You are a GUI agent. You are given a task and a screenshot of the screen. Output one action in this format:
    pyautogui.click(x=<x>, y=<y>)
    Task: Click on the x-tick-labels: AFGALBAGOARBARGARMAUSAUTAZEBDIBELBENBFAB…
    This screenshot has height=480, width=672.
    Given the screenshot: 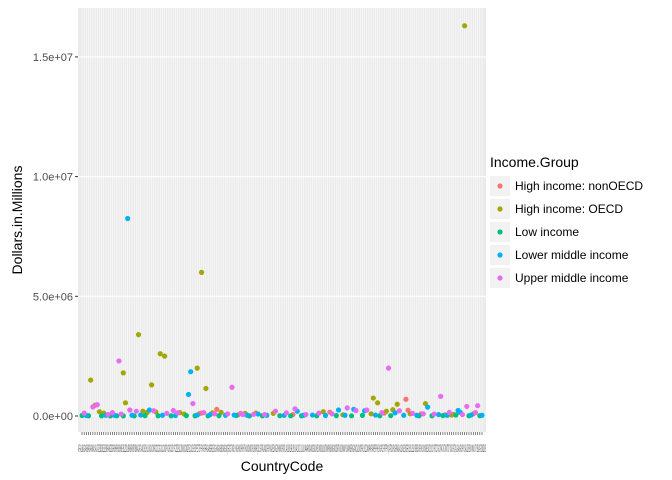 What is the action you would take?
    pyautogui.click(x=282, y=449)
    